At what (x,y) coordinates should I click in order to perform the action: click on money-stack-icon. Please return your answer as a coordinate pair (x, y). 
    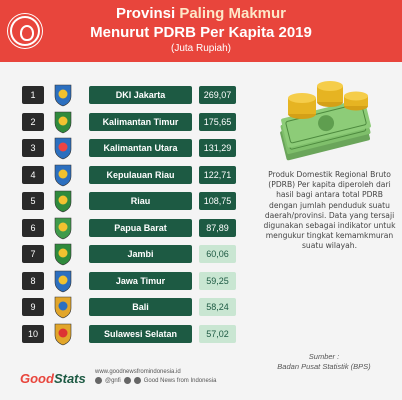
    Looking at the image, I should click on (325, 121).